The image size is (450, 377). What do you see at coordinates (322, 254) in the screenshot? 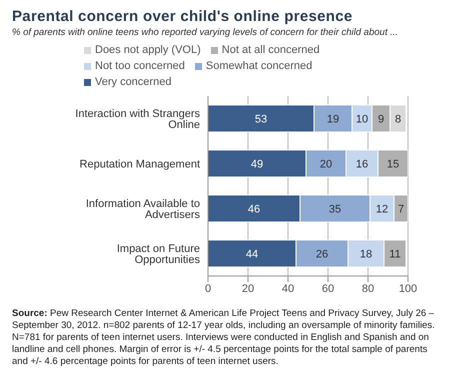
I see `data-label: 26` at bounding box center [322, 254].